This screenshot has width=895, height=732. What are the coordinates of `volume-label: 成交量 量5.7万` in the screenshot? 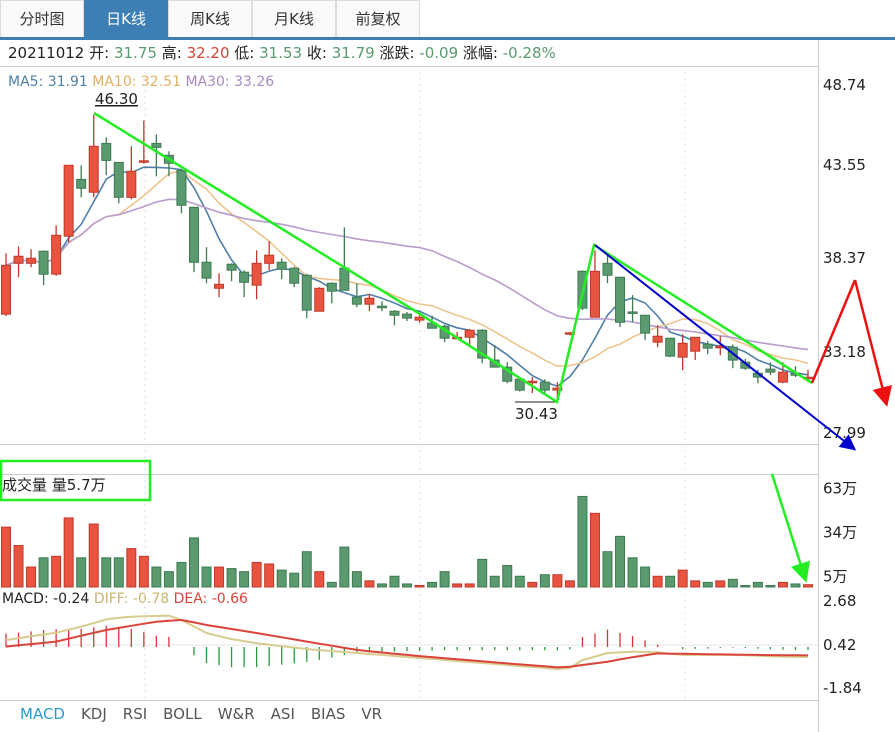 It's located at (54, 485).